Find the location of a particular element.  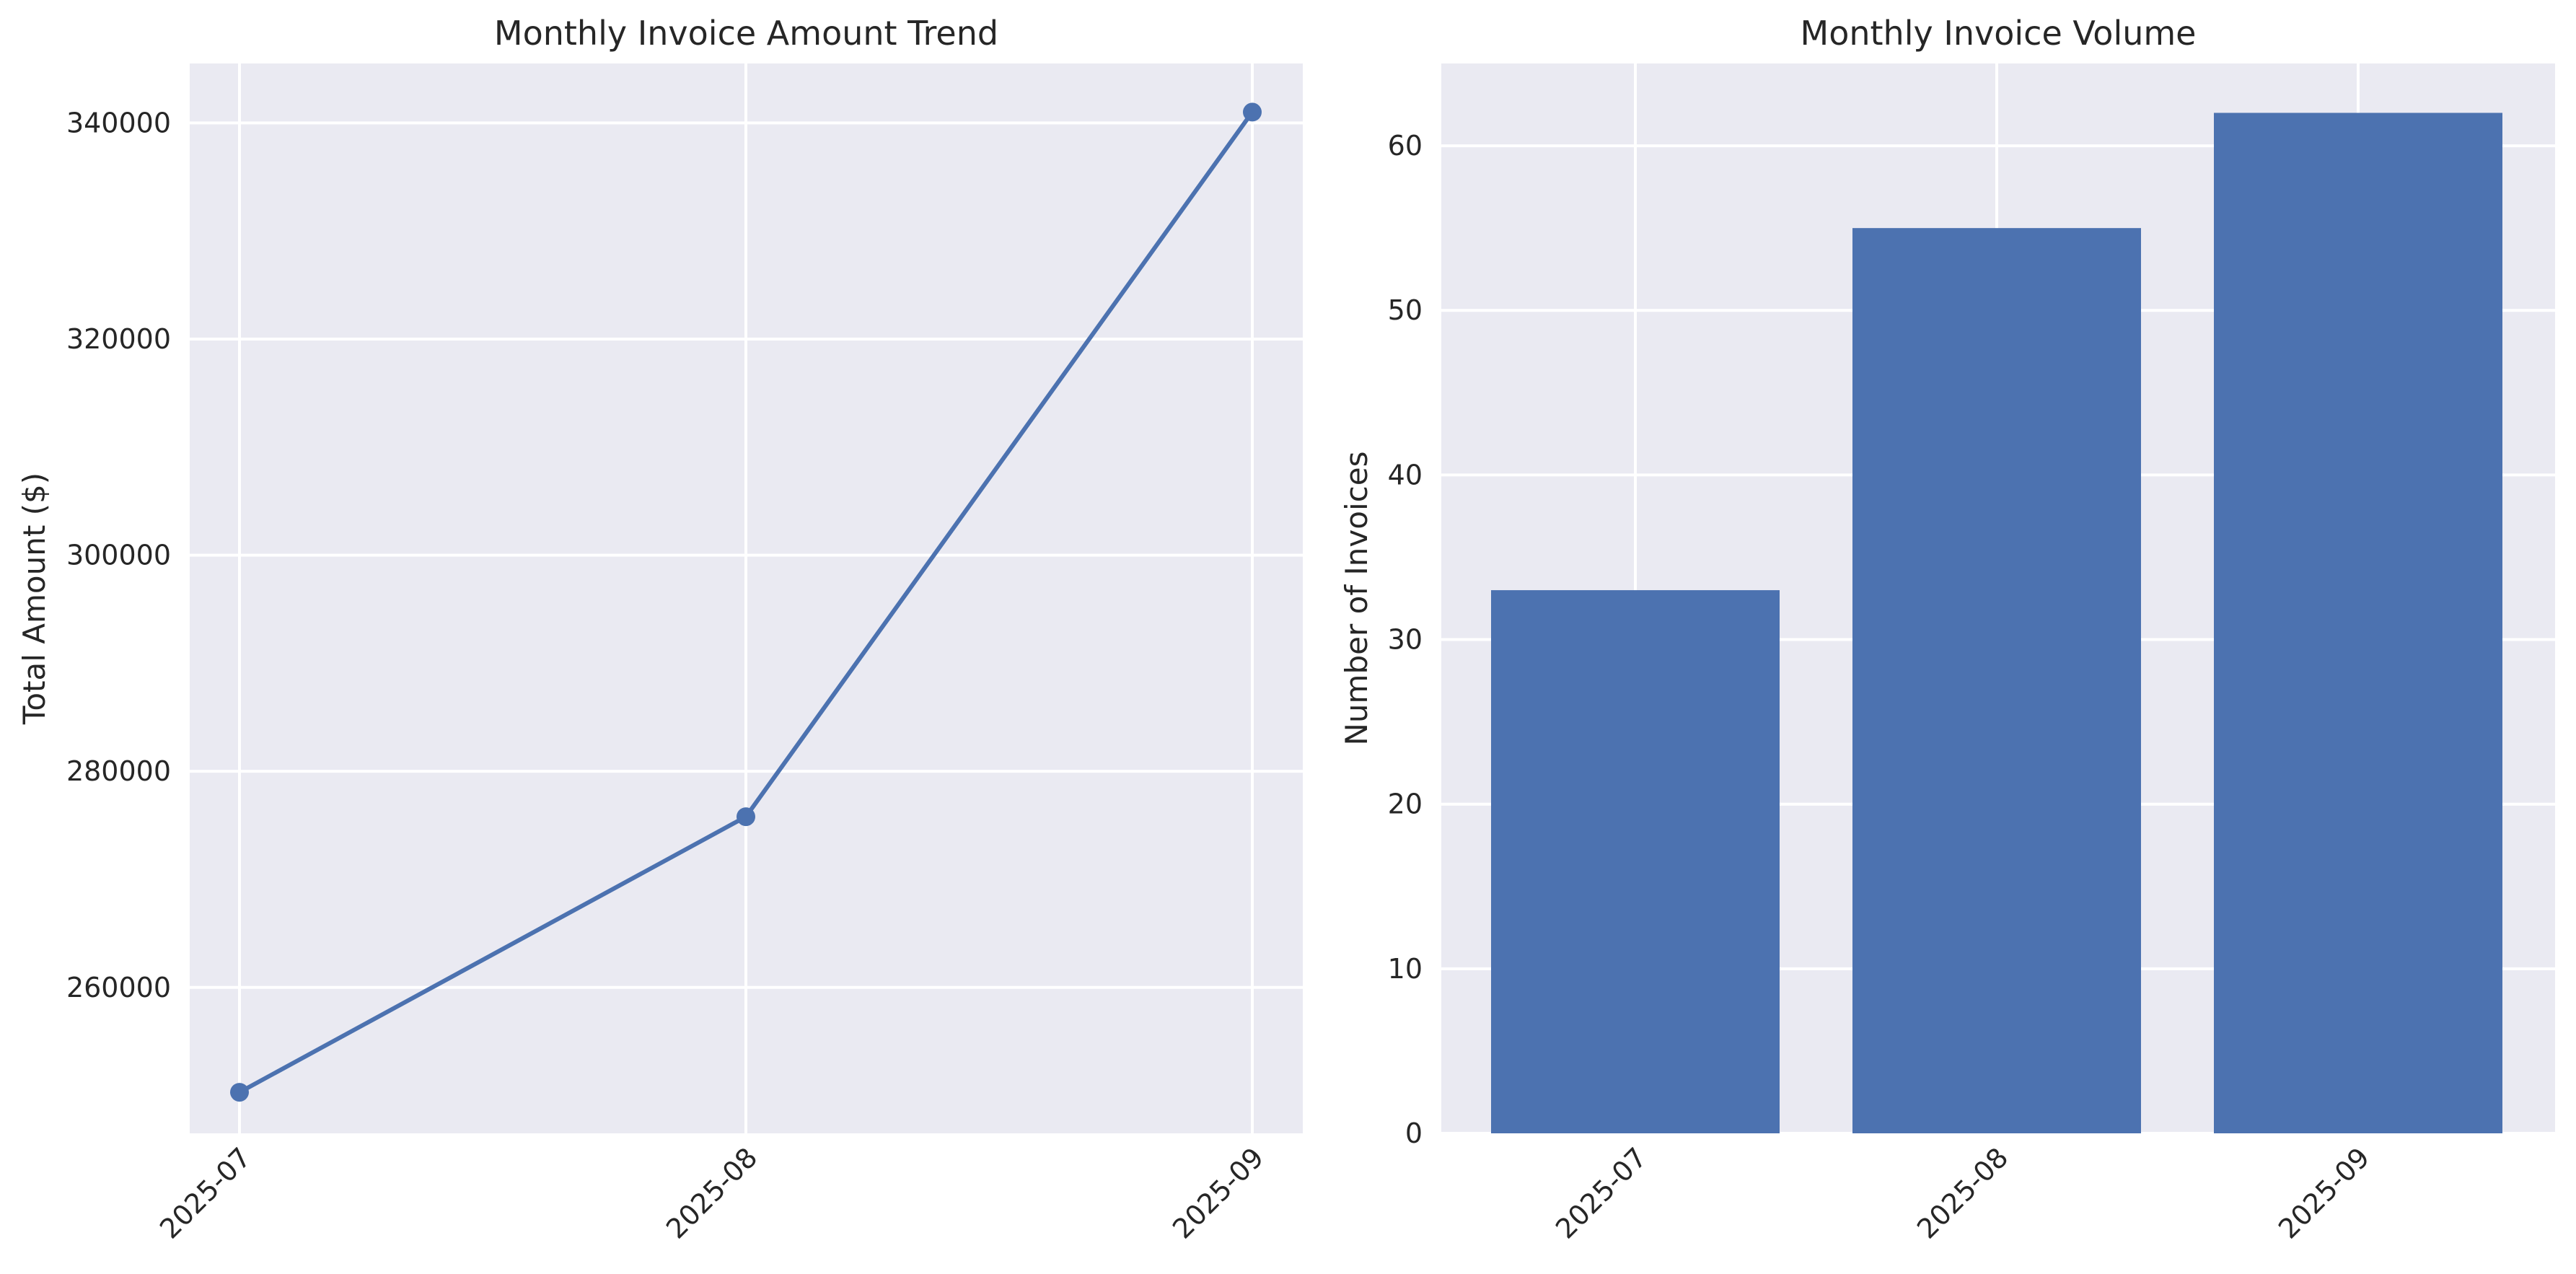

bar-x-tick-label: 2025-08 is located at coordinates (1962, 1193).